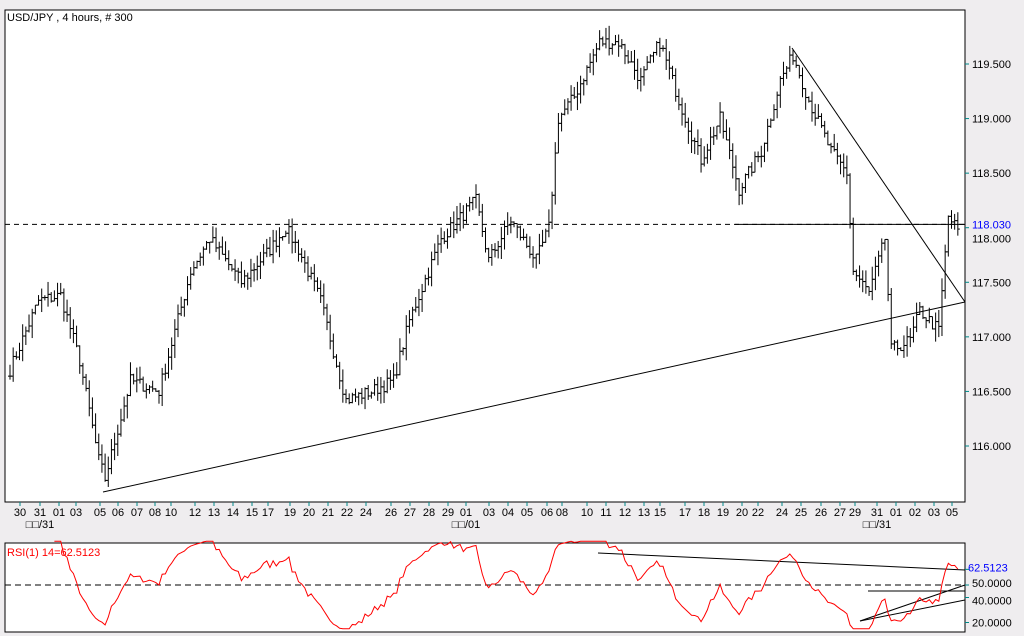 The height and width of the screenshot is (636, 1024). What do you see at coordinates (233, 513) in the screenshot?
I see `x-tick-label: 14` at bounding box center [233, 513].